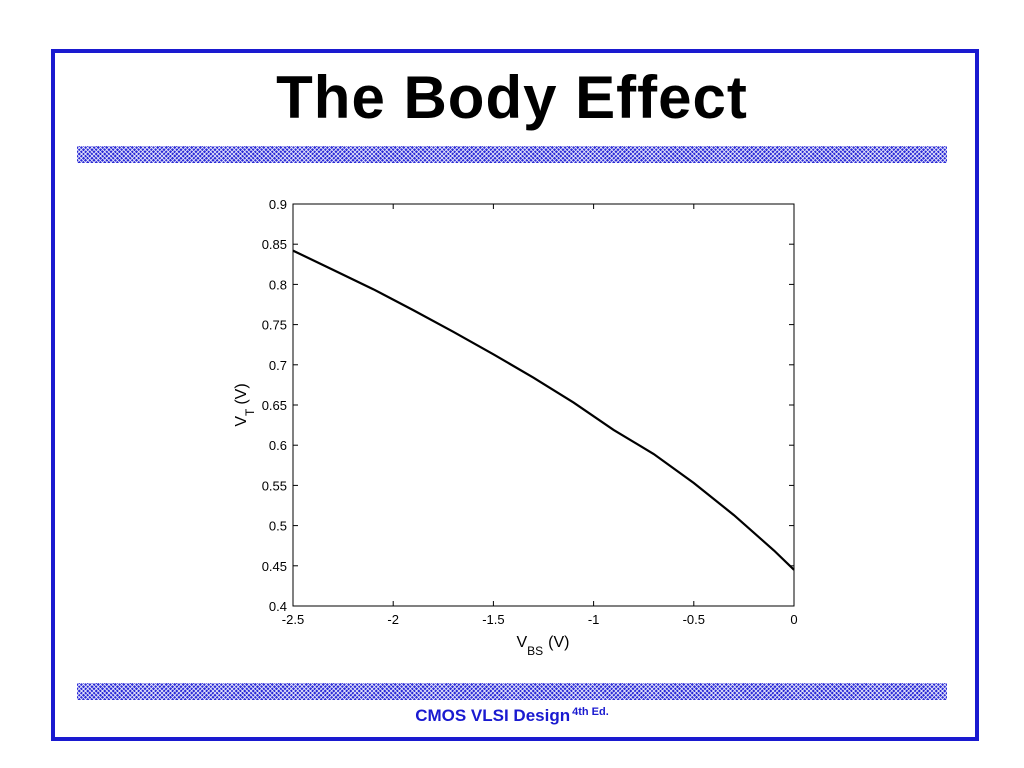 This screenshot has height=768, width=1024. What do you see at coordinates (594, 619) in the screenshot?
I see `x-tick-label: -1` at bounding box center [594, 619].